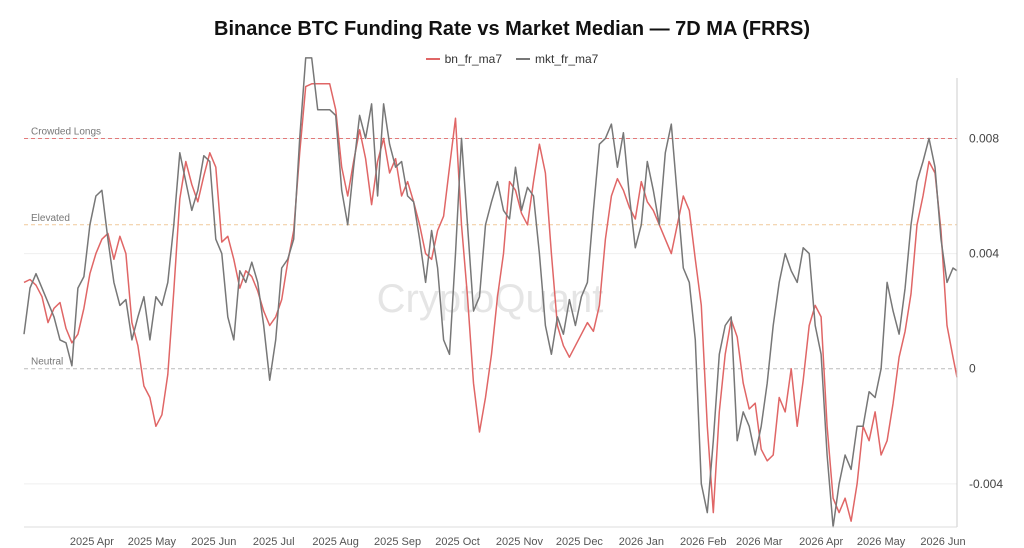 The height and width of the screenshot is (548, 1024). I want to click on y-tick-label: -0.004, so click(986, 484).